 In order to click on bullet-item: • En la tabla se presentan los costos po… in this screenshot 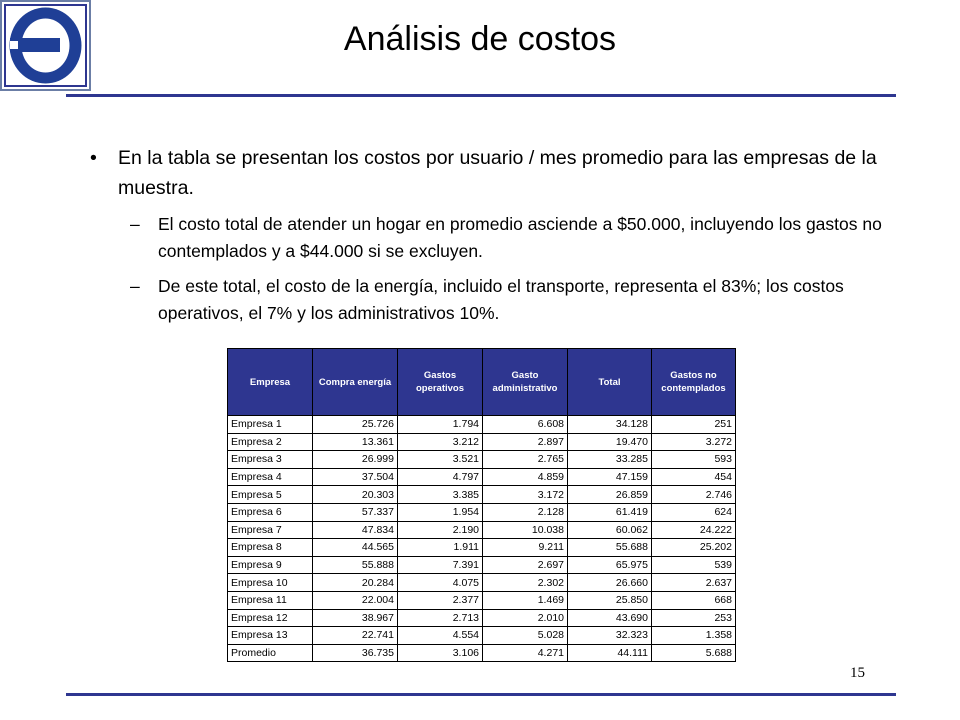, I will do `click(490, 173)`.